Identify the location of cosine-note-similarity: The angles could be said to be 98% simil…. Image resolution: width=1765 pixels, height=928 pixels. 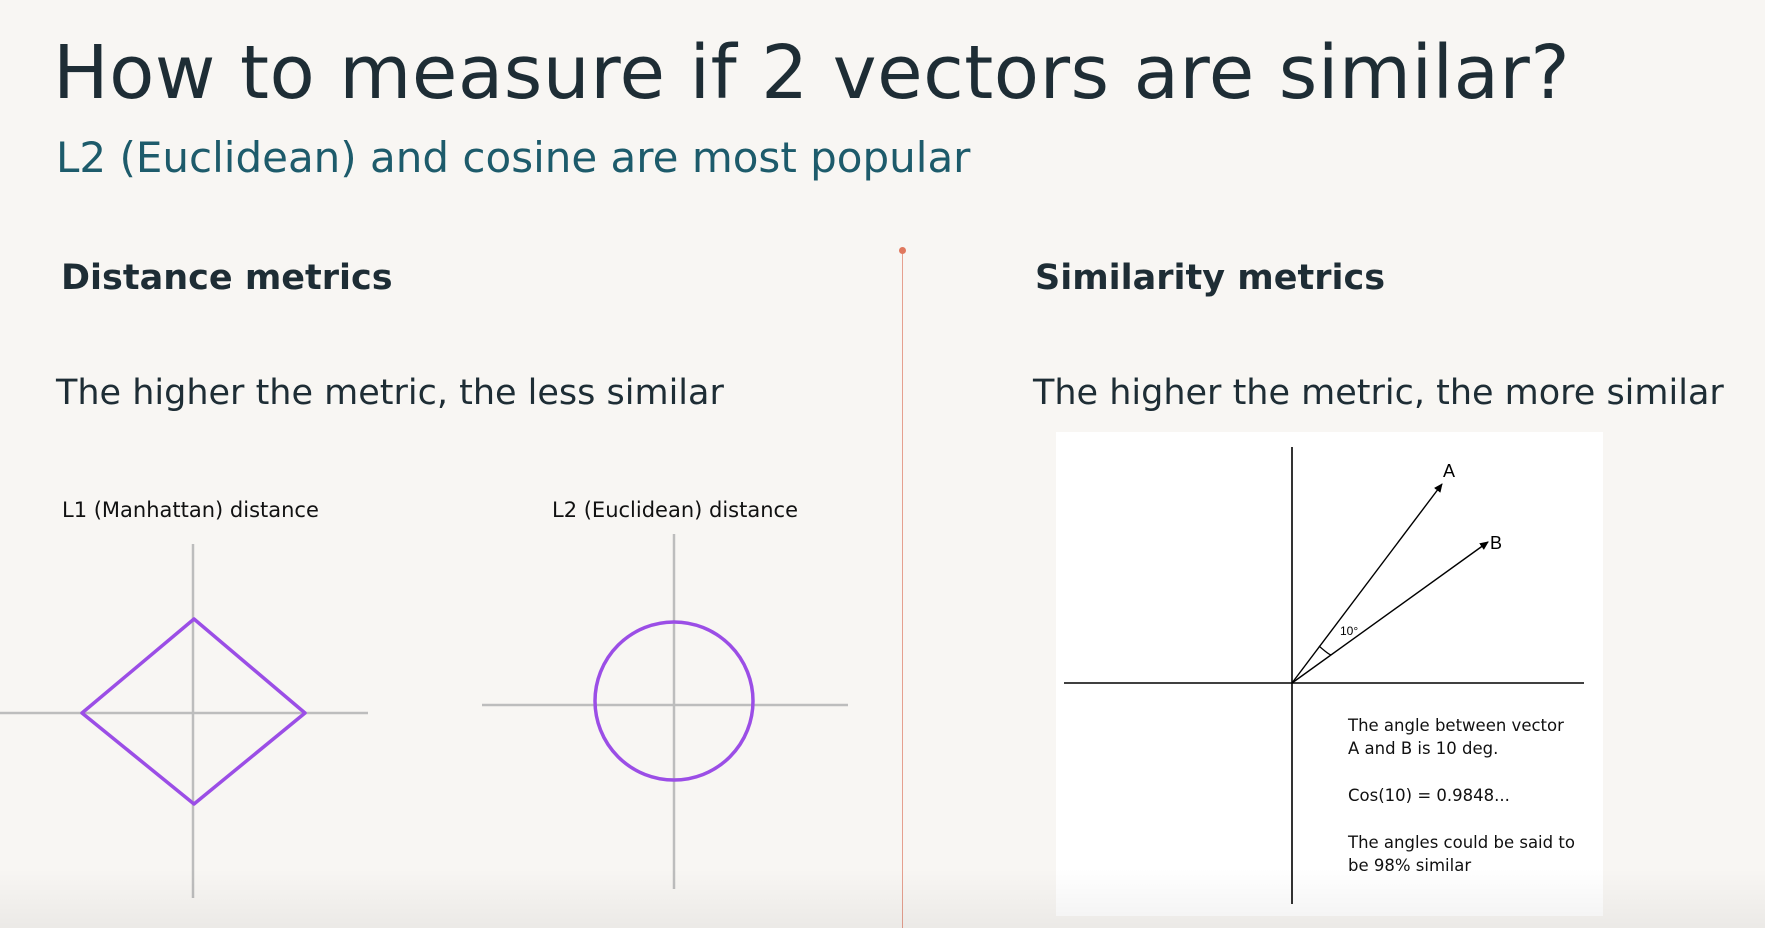
(1461, 854).